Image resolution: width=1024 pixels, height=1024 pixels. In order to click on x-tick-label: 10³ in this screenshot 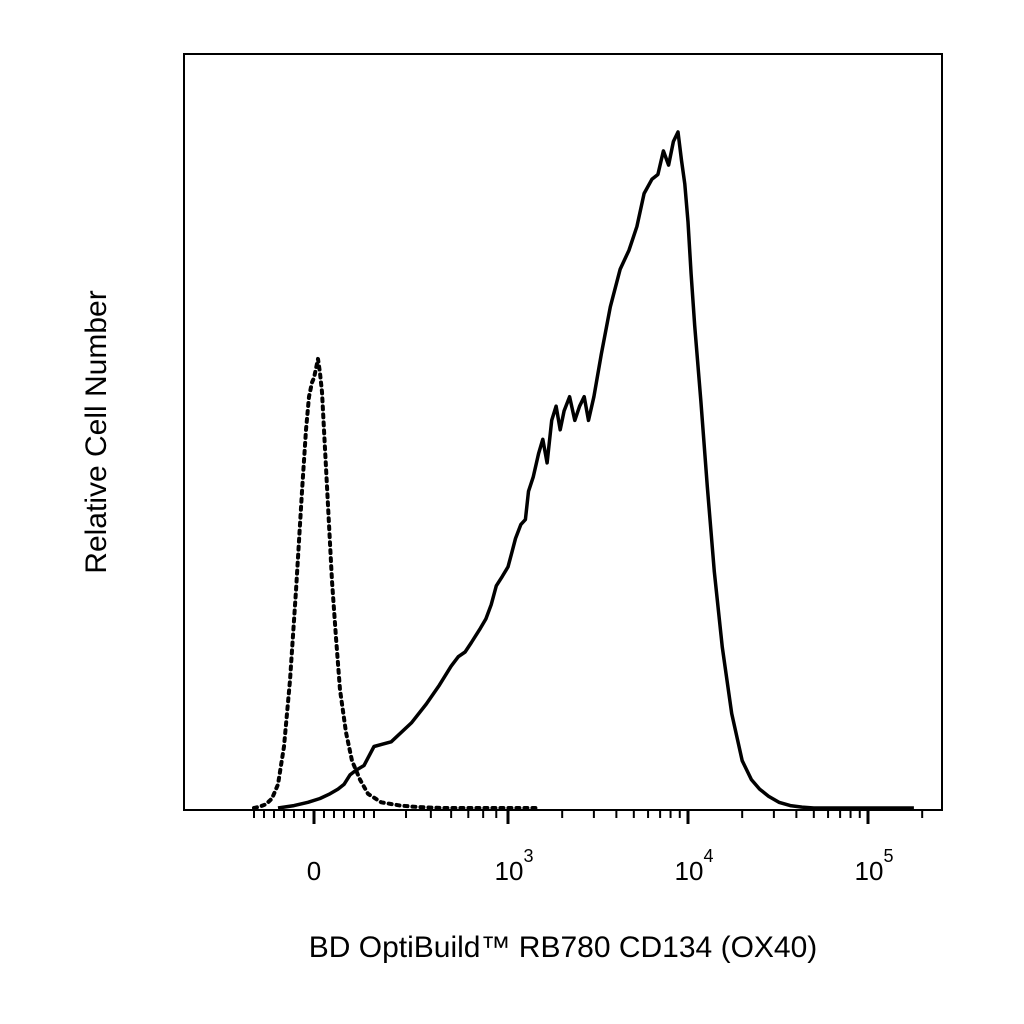, I will do `click(514, 866)`.